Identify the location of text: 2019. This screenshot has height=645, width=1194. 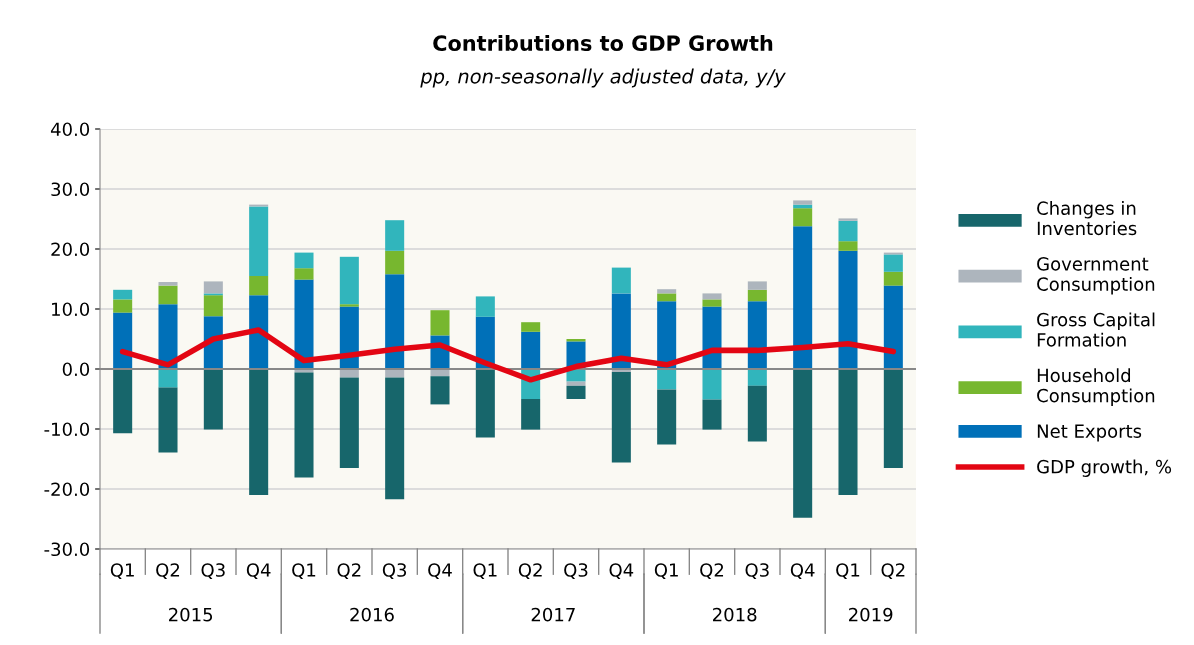
(871, 614).